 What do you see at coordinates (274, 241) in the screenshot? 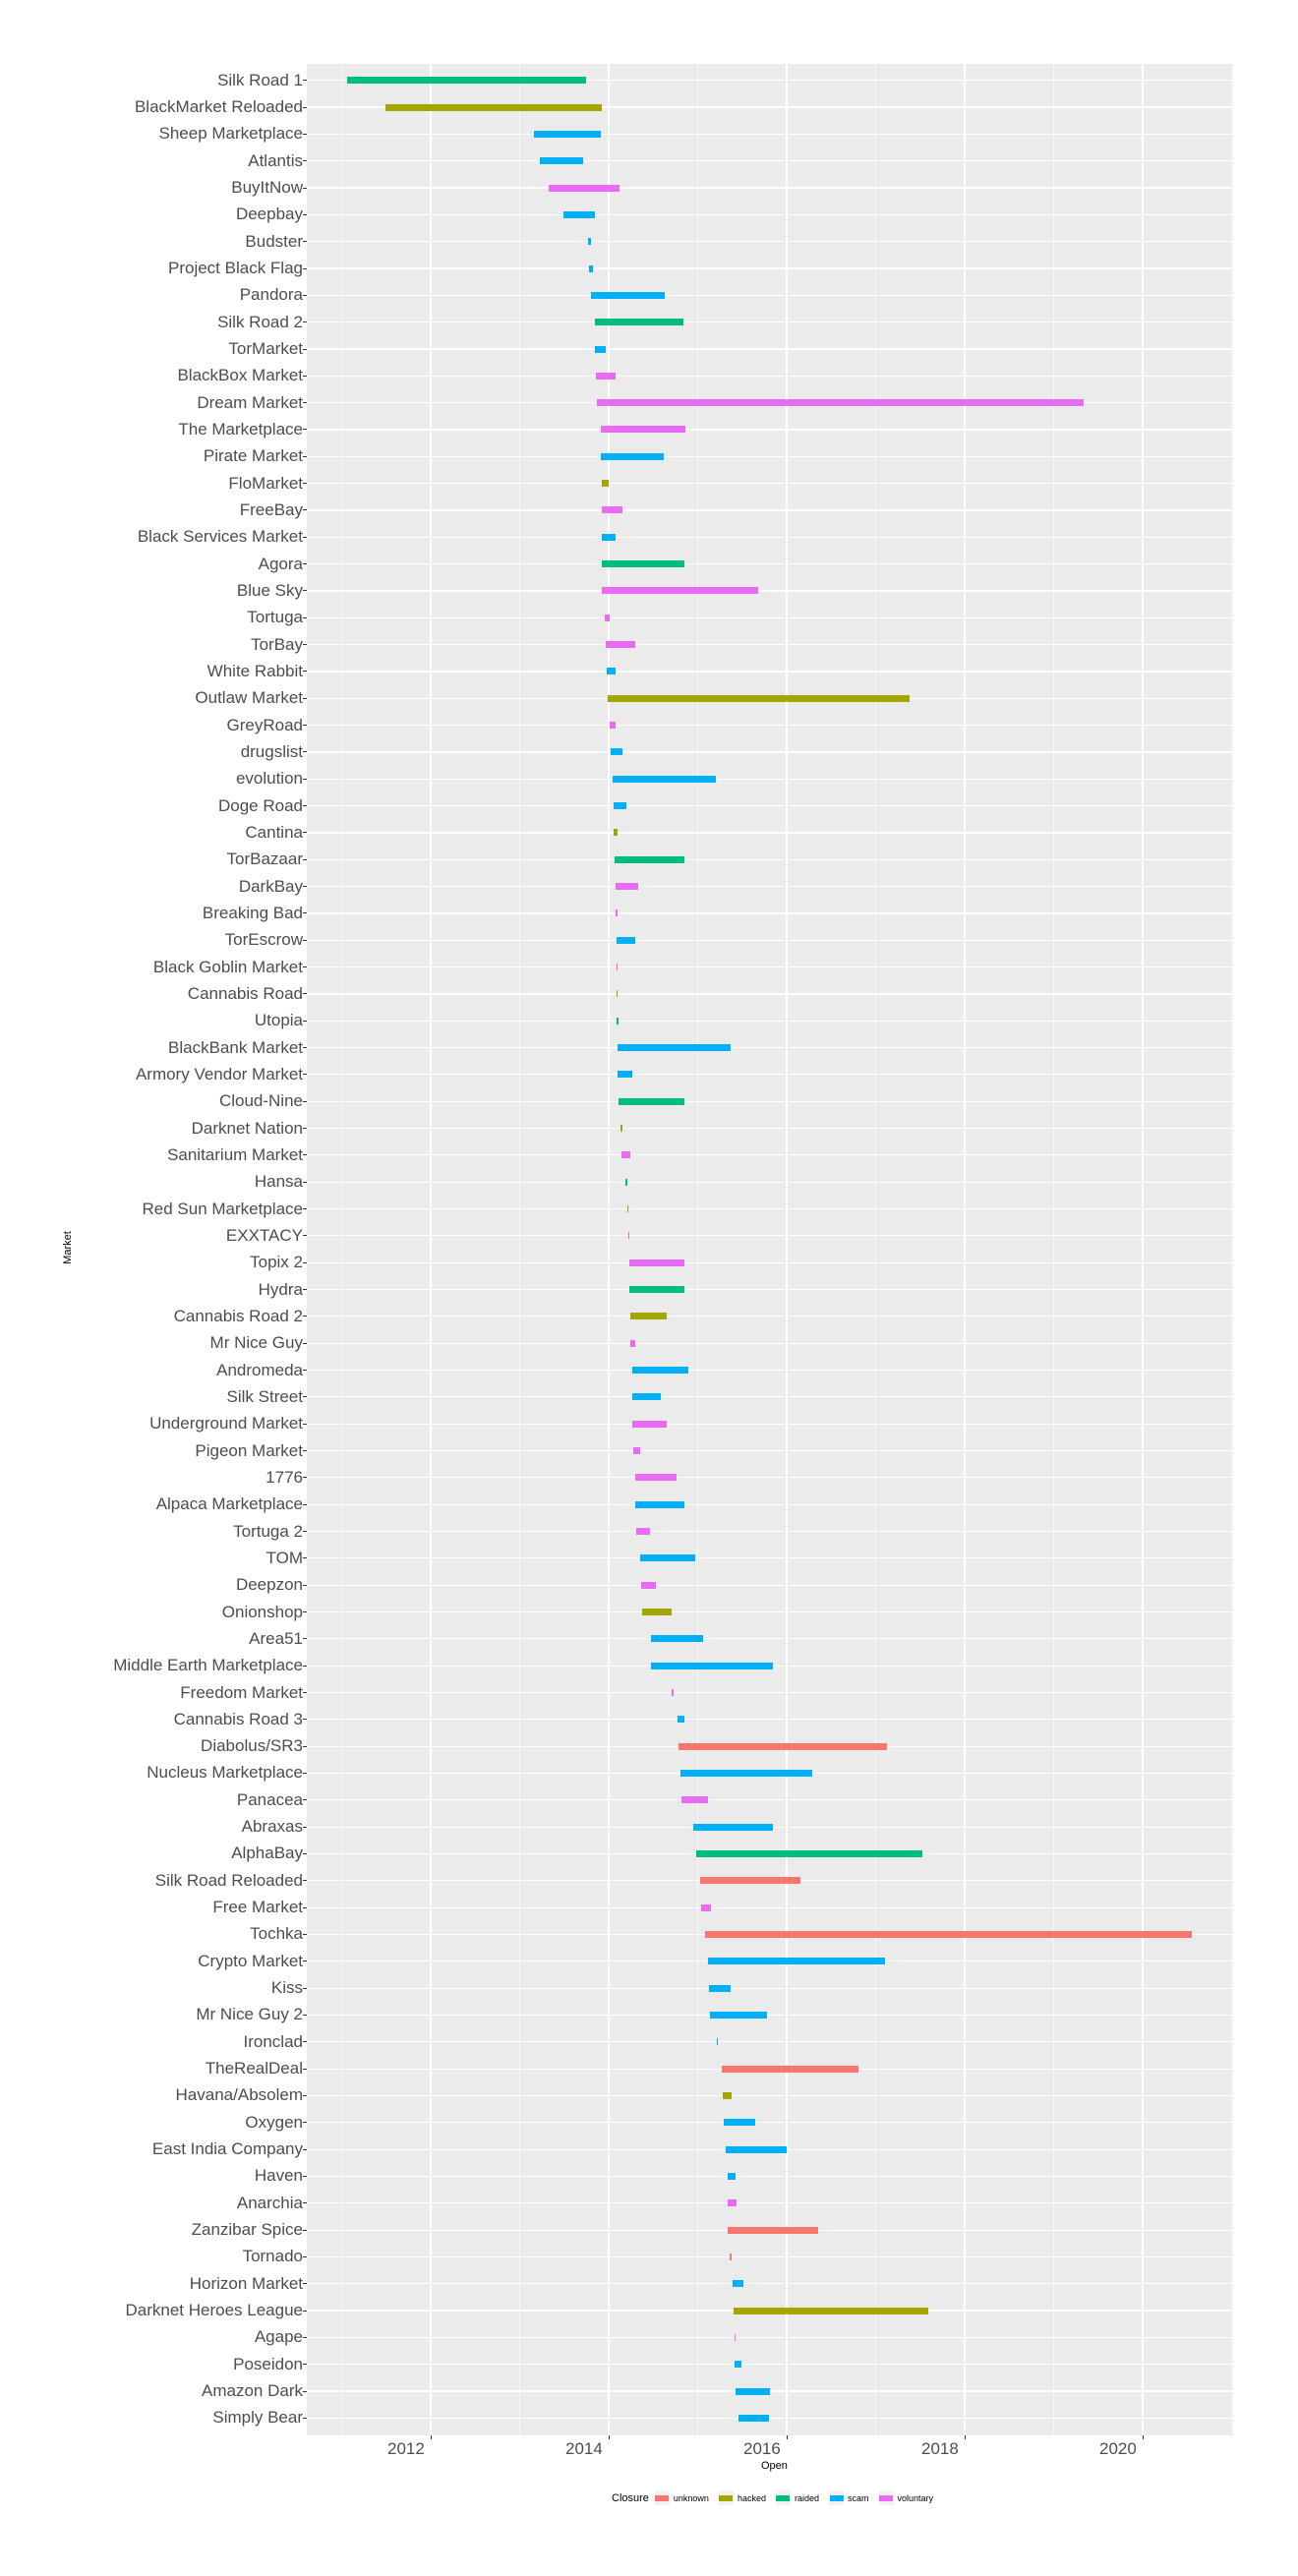
I see `market-label: Budster` at bounding box center [274, 241].